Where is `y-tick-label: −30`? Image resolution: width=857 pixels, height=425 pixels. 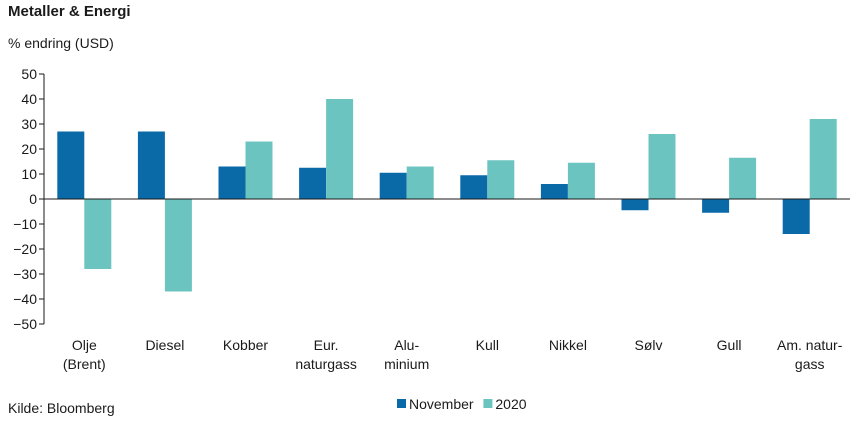 y-tick-label: −30 is located at coordinates (25, 274).